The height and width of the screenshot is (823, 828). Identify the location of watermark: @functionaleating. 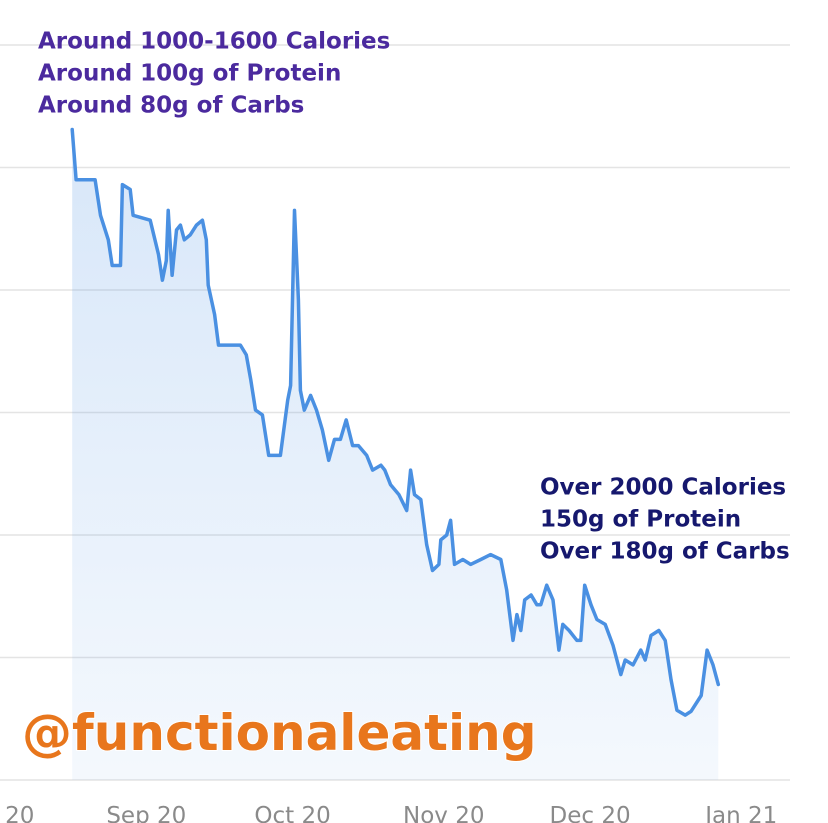
(279, 733).